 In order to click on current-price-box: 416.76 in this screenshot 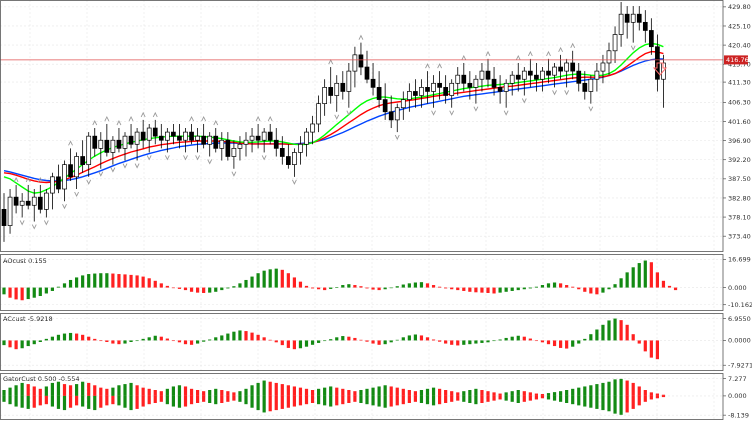, I will do `click(736, 60)`.